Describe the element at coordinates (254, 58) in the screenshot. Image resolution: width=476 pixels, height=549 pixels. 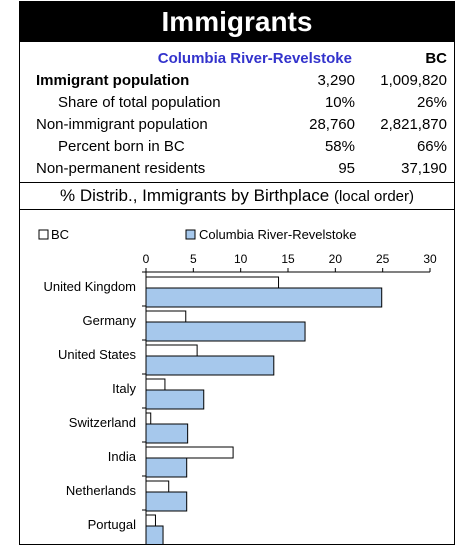
I see `col-local-header: Columbia River-Revelstoke` at that location.